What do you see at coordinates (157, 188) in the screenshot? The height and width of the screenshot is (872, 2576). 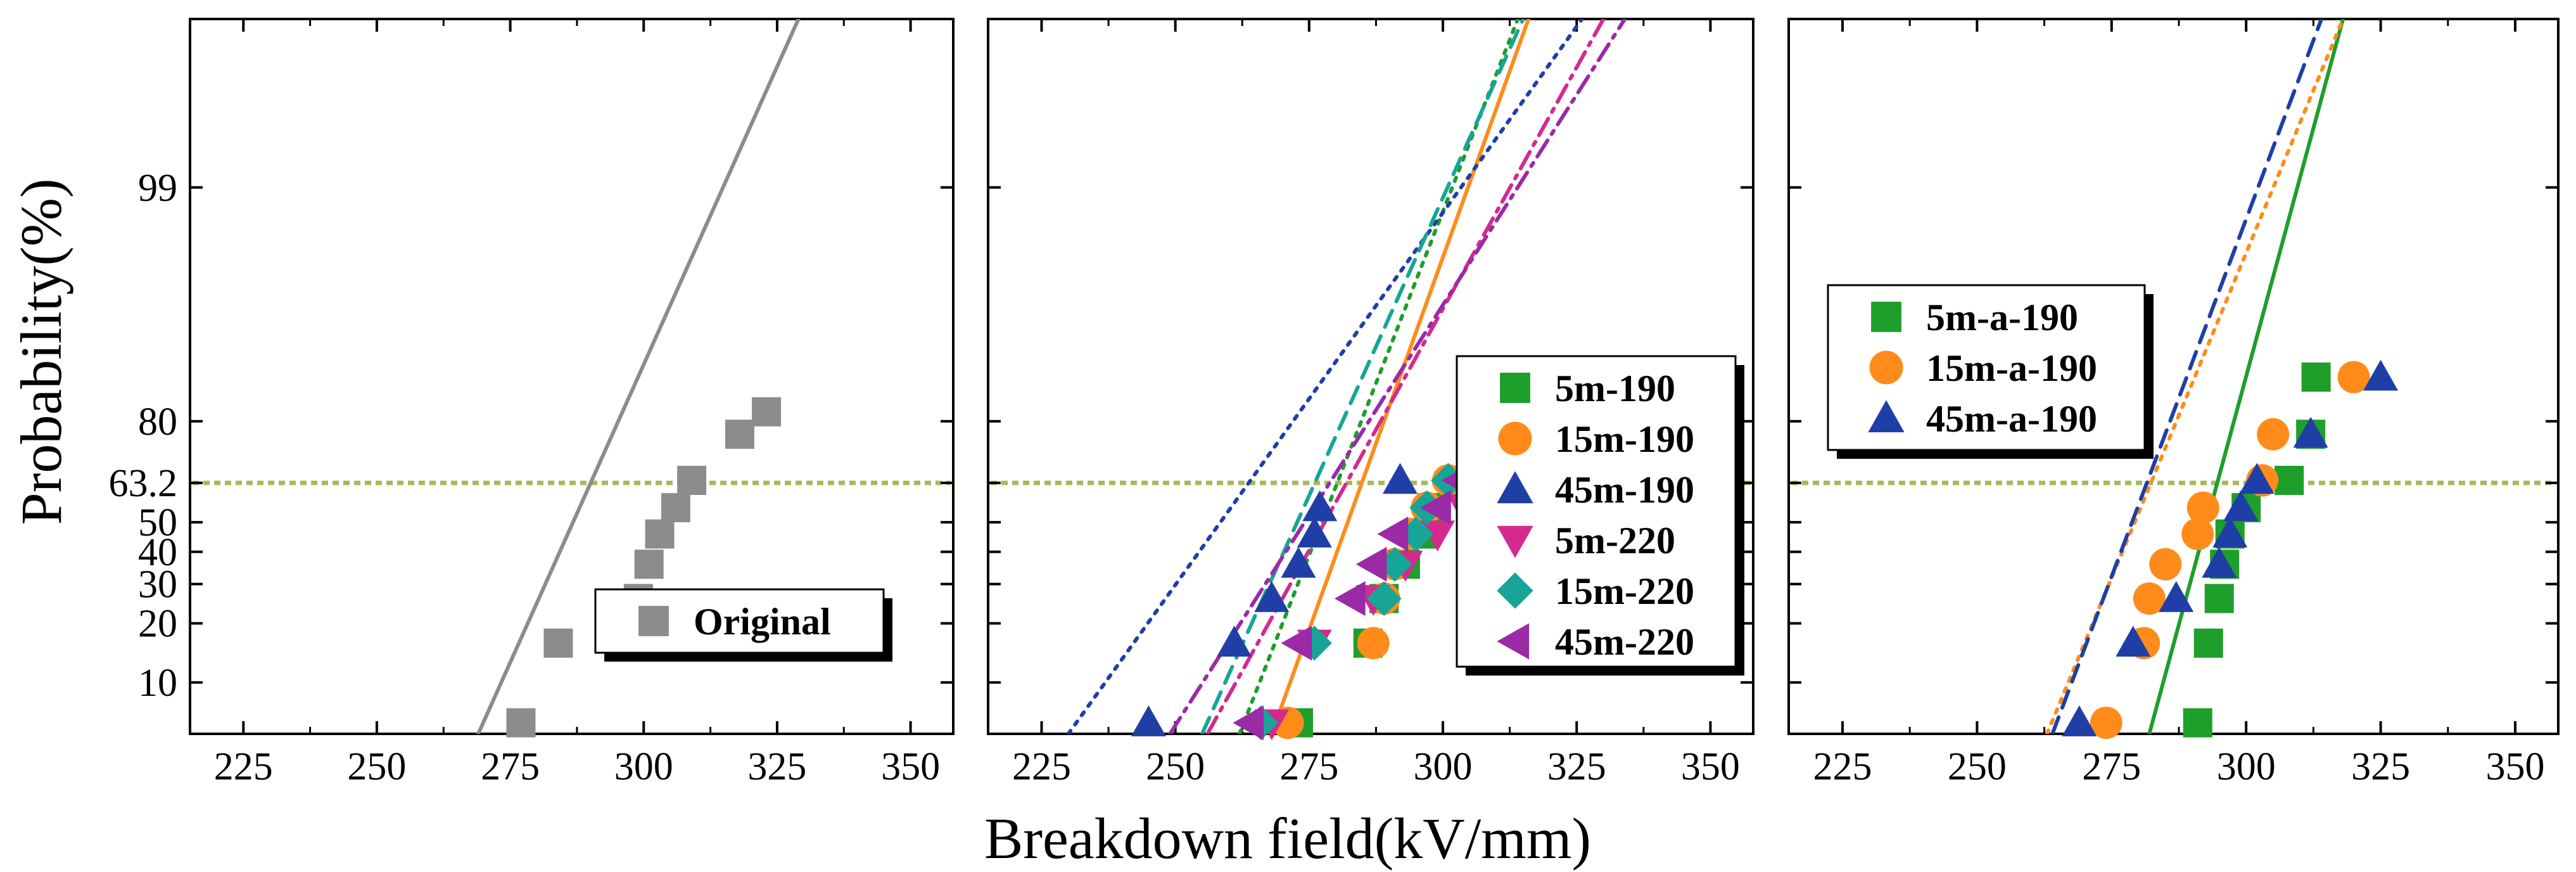 I see `y-tick-label: 99` at bounding box center [157, 188].